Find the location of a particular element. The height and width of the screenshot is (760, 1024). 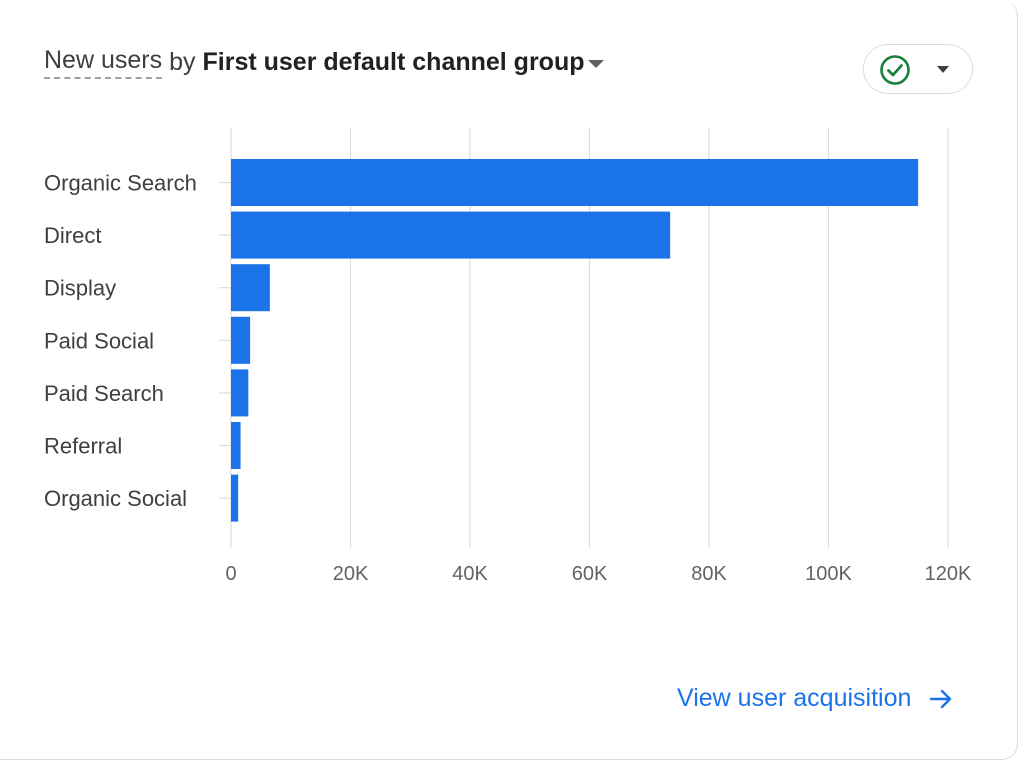

x-tick-label: 60K is located at coordinates (590, 574).